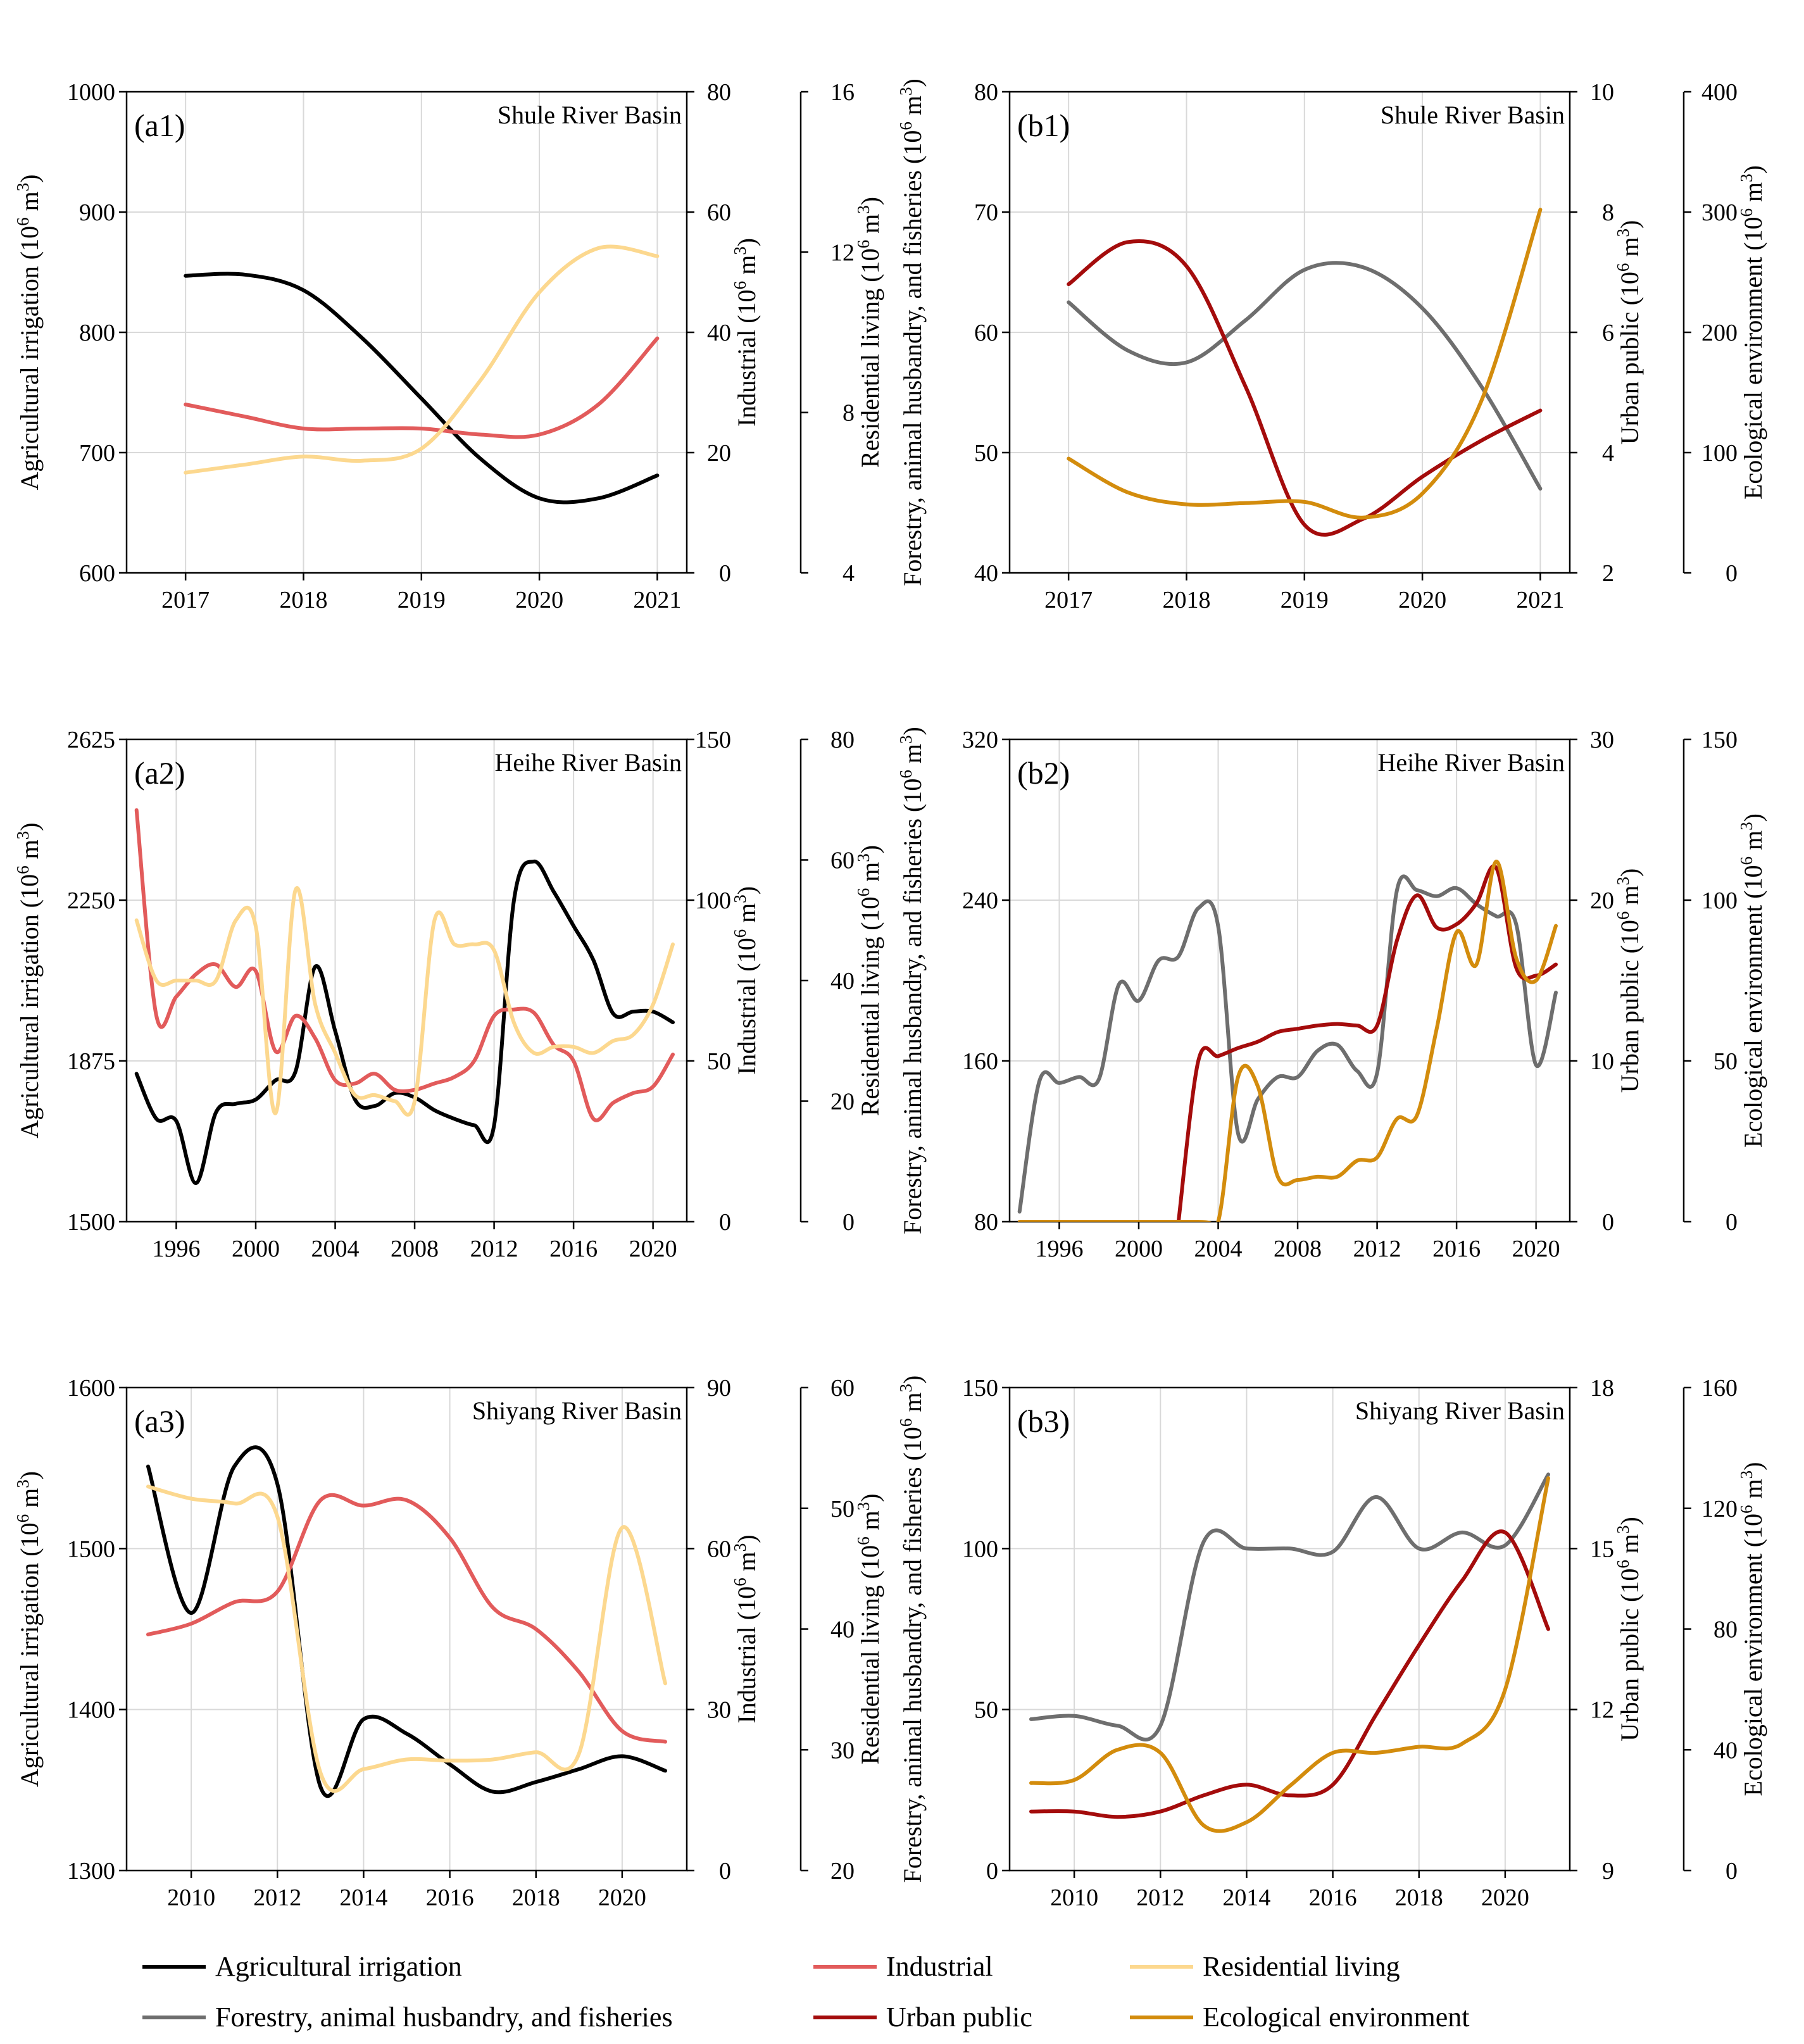 This screenshot has width=1804, height=2044. Describe the element at coordinates (91, 92) in the screenshot. I see `y-tick-label: 1000` at that location.